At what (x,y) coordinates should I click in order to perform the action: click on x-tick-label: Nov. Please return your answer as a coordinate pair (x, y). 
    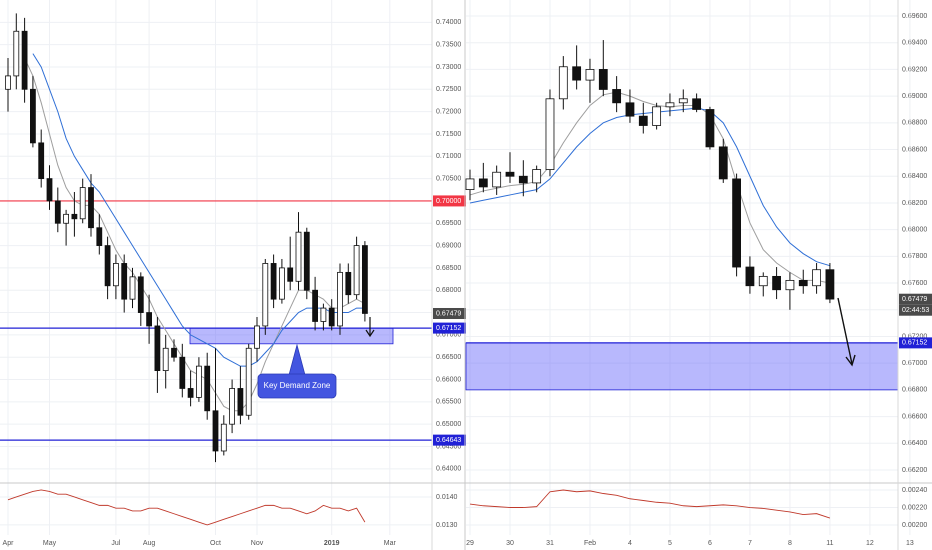
    Looking at the image, I should click on (257, 543).